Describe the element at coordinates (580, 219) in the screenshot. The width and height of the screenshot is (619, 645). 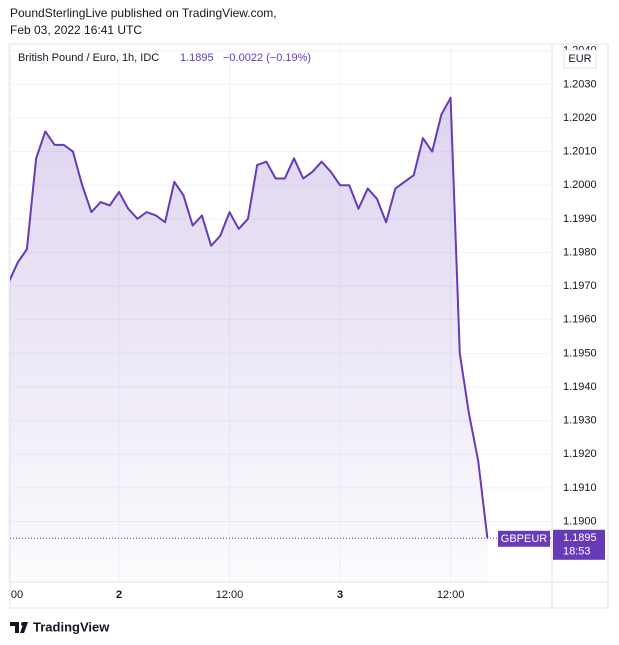
I see `y-tick-label: 1.1990` at that location.